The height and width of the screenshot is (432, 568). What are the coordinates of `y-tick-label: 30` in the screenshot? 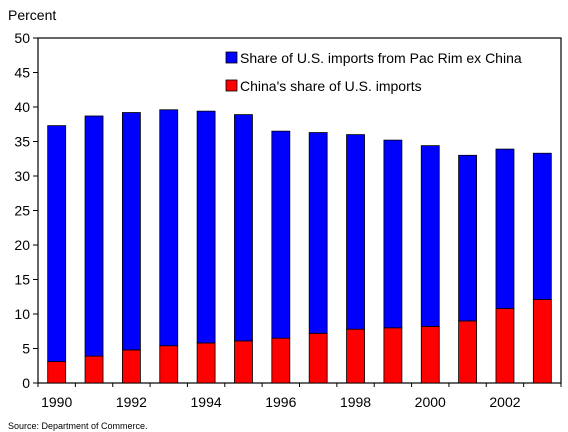 It's located at (22, 176).